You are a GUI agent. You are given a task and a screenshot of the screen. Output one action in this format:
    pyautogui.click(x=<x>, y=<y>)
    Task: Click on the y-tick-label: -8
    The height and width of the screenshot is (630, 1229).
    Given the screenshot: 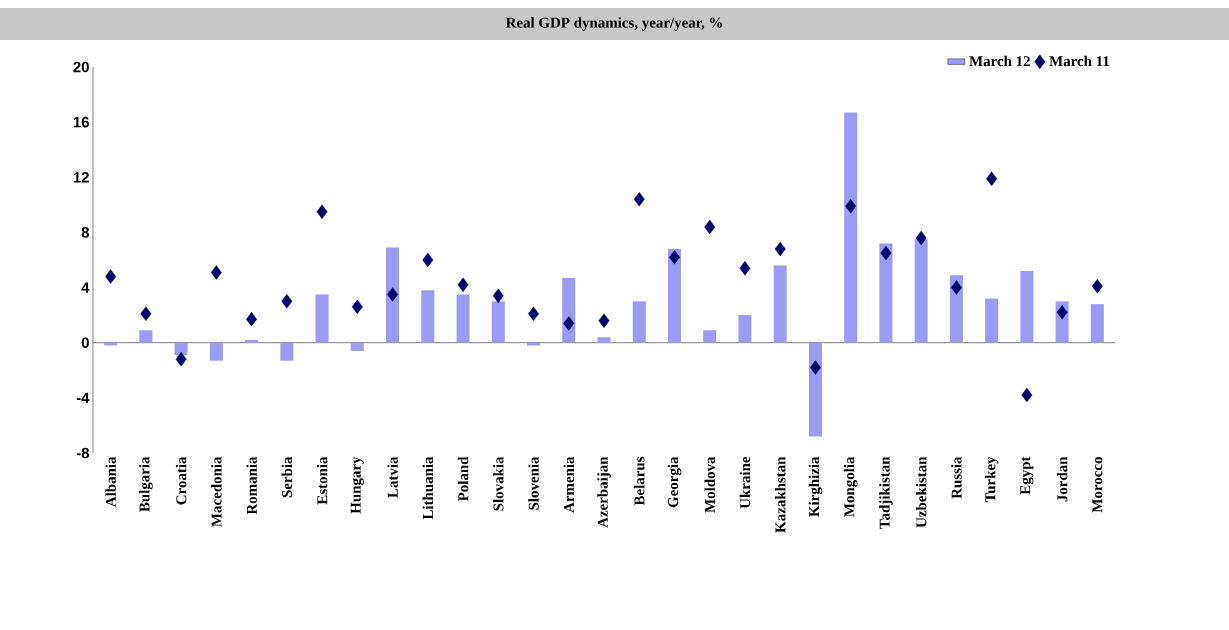 What is the action you would take?
    pyautogui.click(x=83, y=453)
    